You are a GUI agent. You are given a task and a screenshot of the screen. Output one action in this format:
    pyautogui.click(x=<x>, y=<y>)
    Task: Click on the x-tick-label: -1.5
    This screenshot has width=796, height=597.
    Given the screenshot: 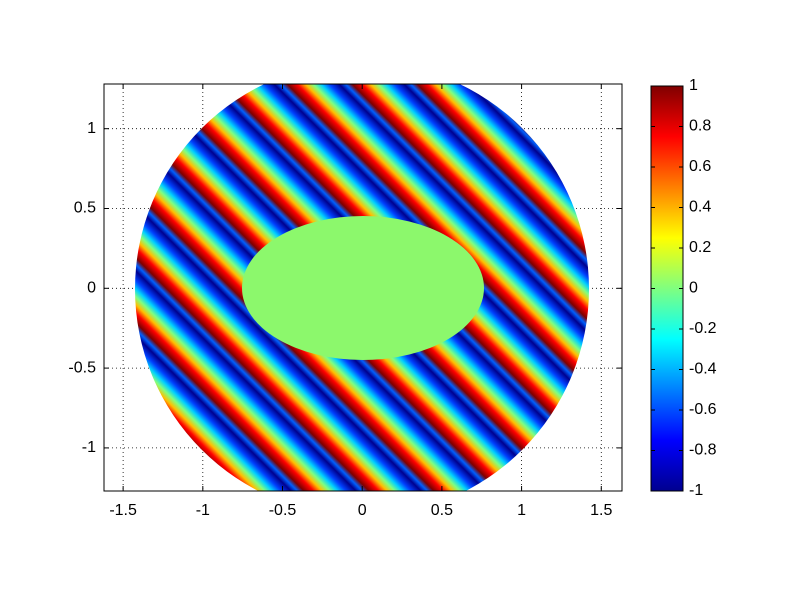 What is the action you would take?
    pyautogui.click(x=123, y=510)
    